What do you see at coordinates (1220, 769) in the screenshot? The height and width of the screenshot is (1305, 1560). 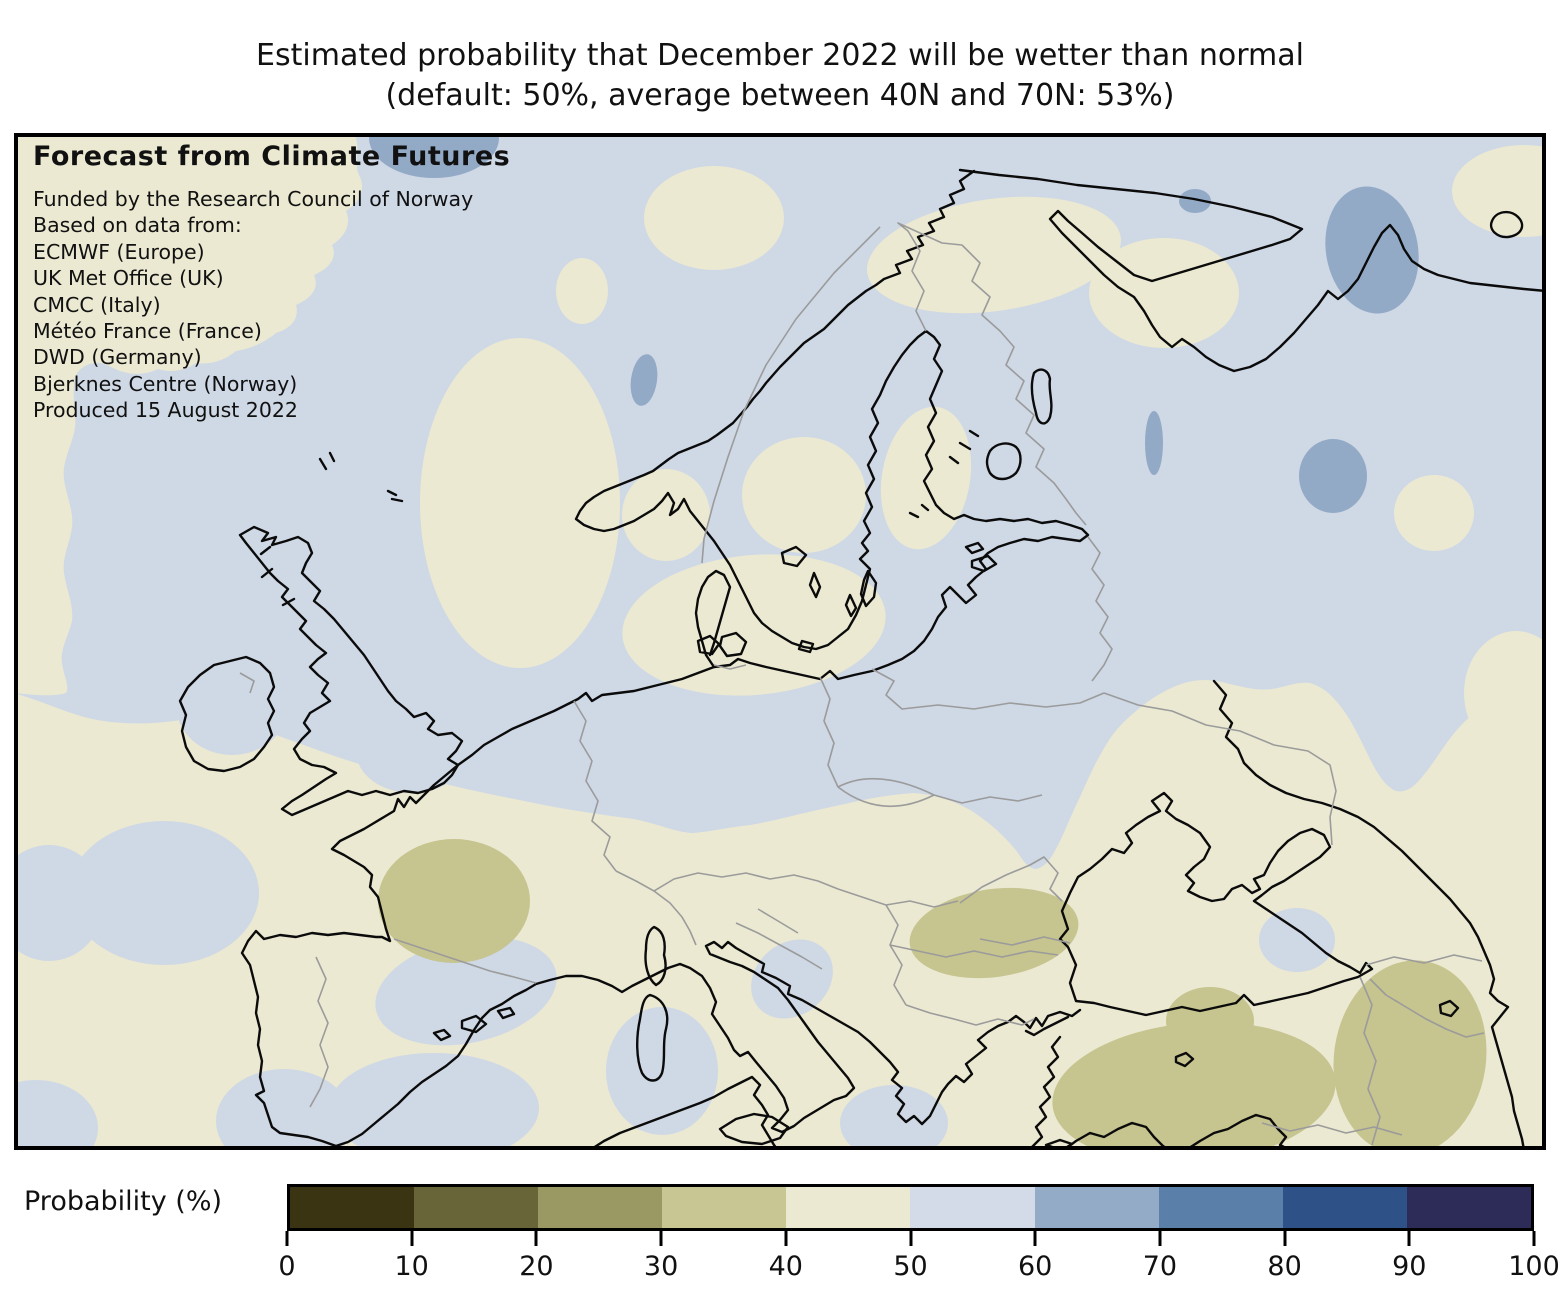 I see `border-ukraine-russia` at bounding box center [1220, 769].